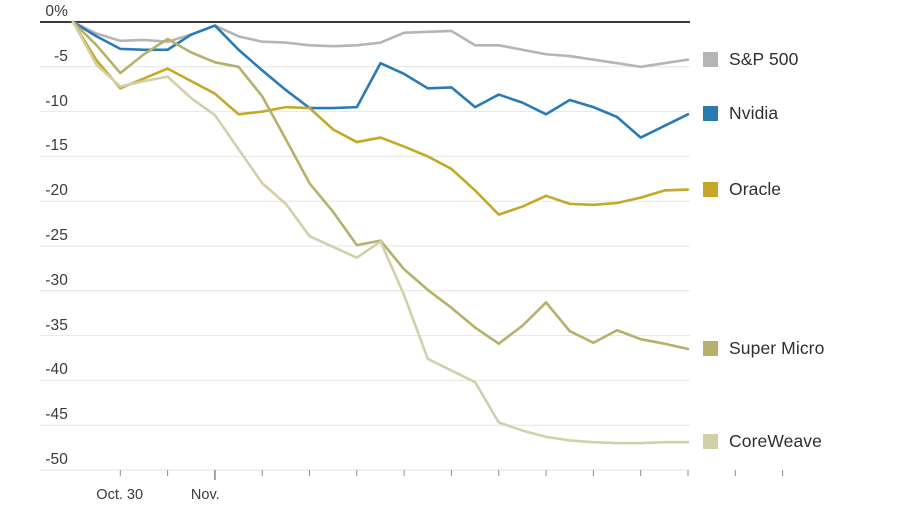 The height and width of the screenshot is (510, 900). I want to click on y-axis-tick-label: -20, so click(56, 191).